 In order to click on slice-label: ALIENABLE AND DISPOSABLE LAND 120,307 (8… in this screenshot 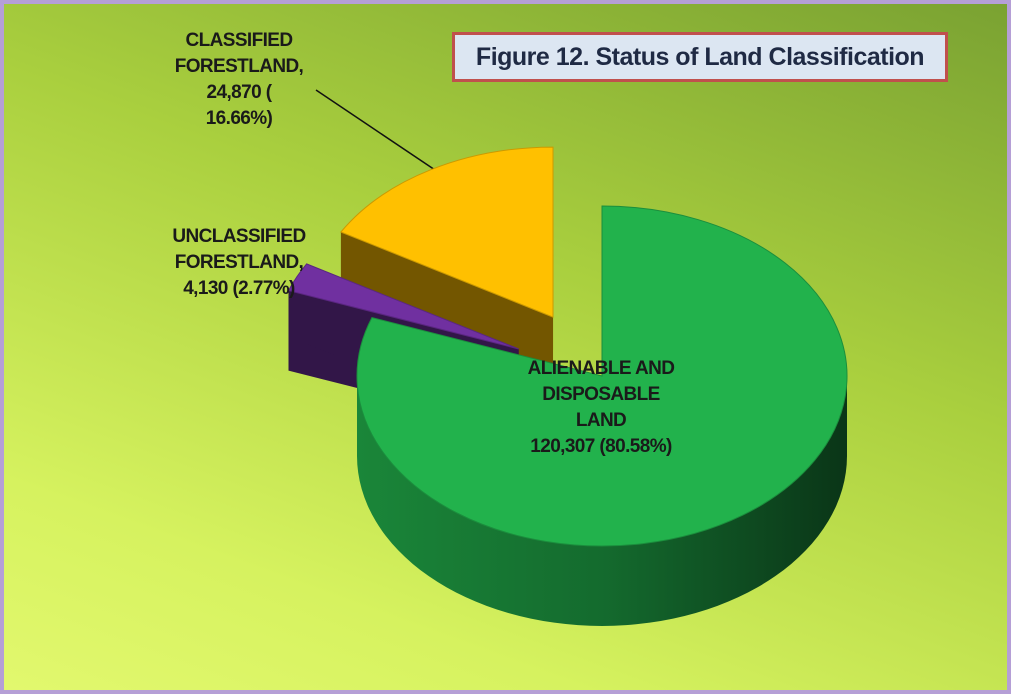, I will do `click(601, 408)`.